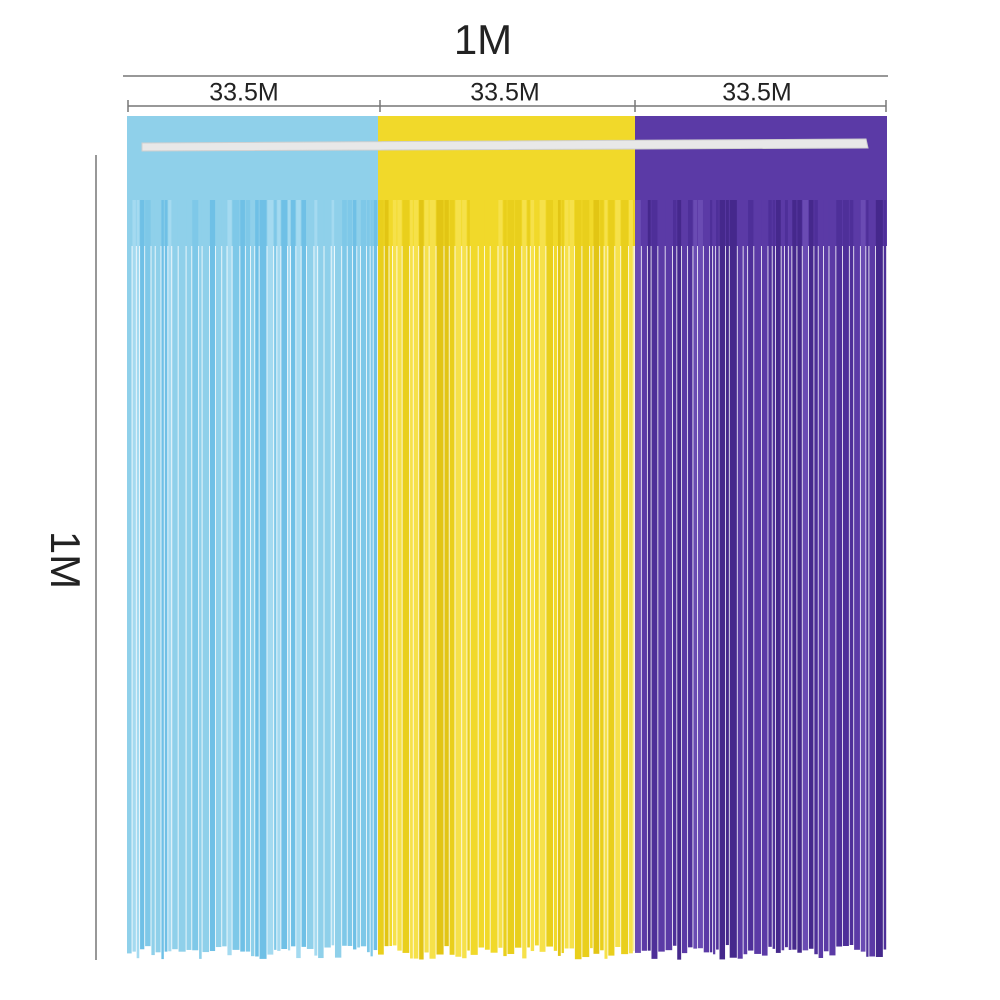  What do you see at coordinates (505, 145) in the screenshot?
I see `hanging-strip` at bounding box center [505, 145].